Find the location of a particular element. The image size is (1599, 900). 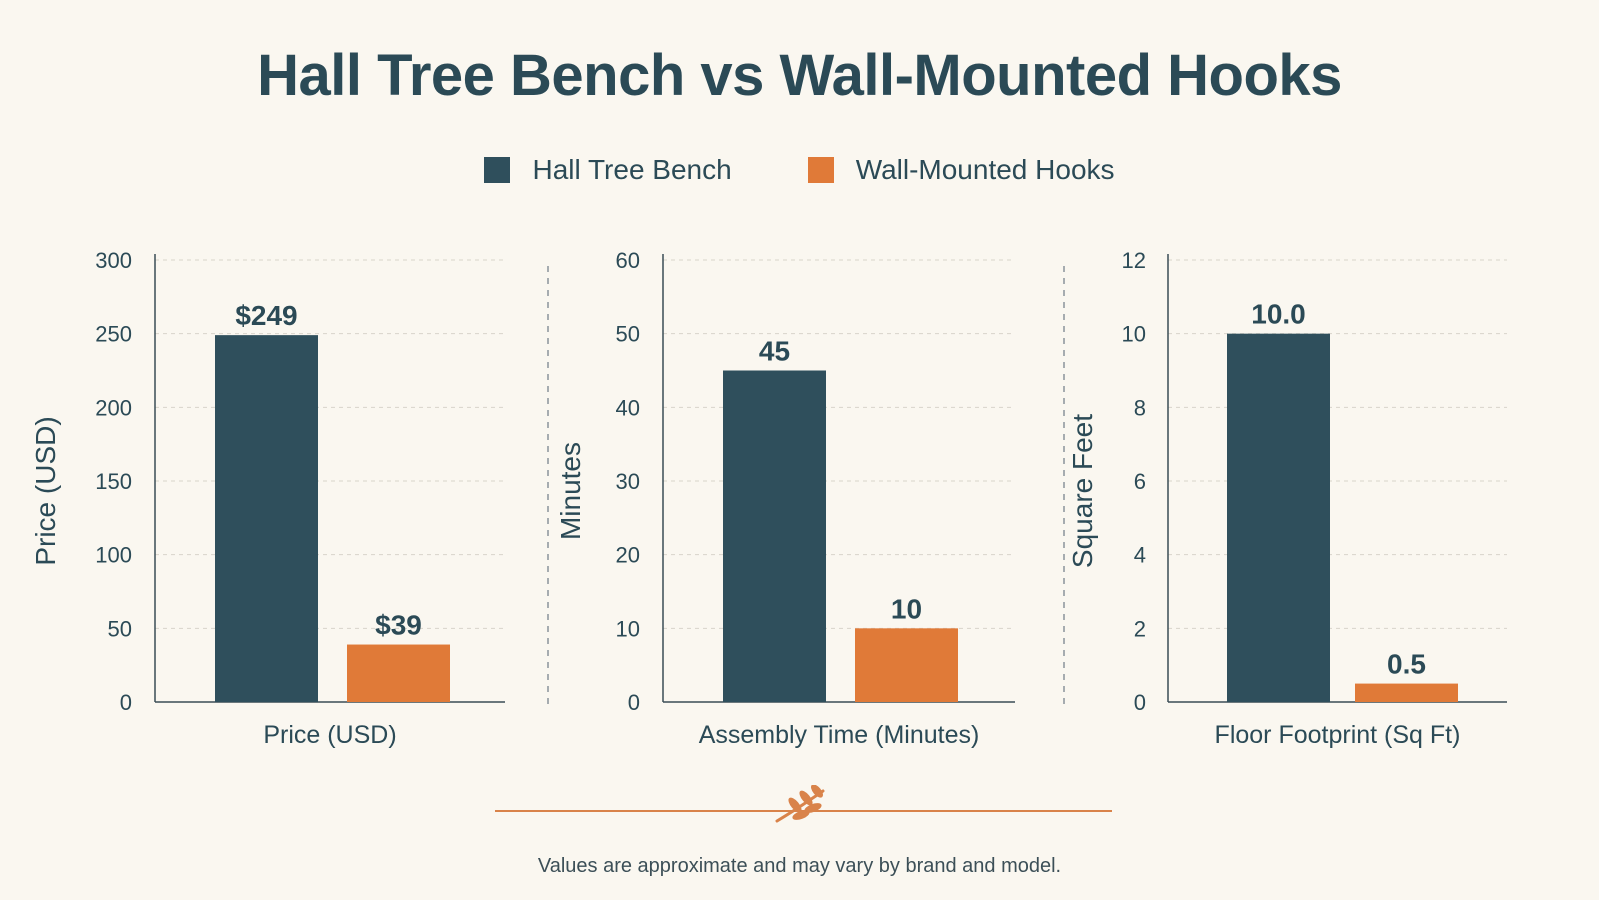

y-tick-label: 60 is located at coordinates (628, 260).